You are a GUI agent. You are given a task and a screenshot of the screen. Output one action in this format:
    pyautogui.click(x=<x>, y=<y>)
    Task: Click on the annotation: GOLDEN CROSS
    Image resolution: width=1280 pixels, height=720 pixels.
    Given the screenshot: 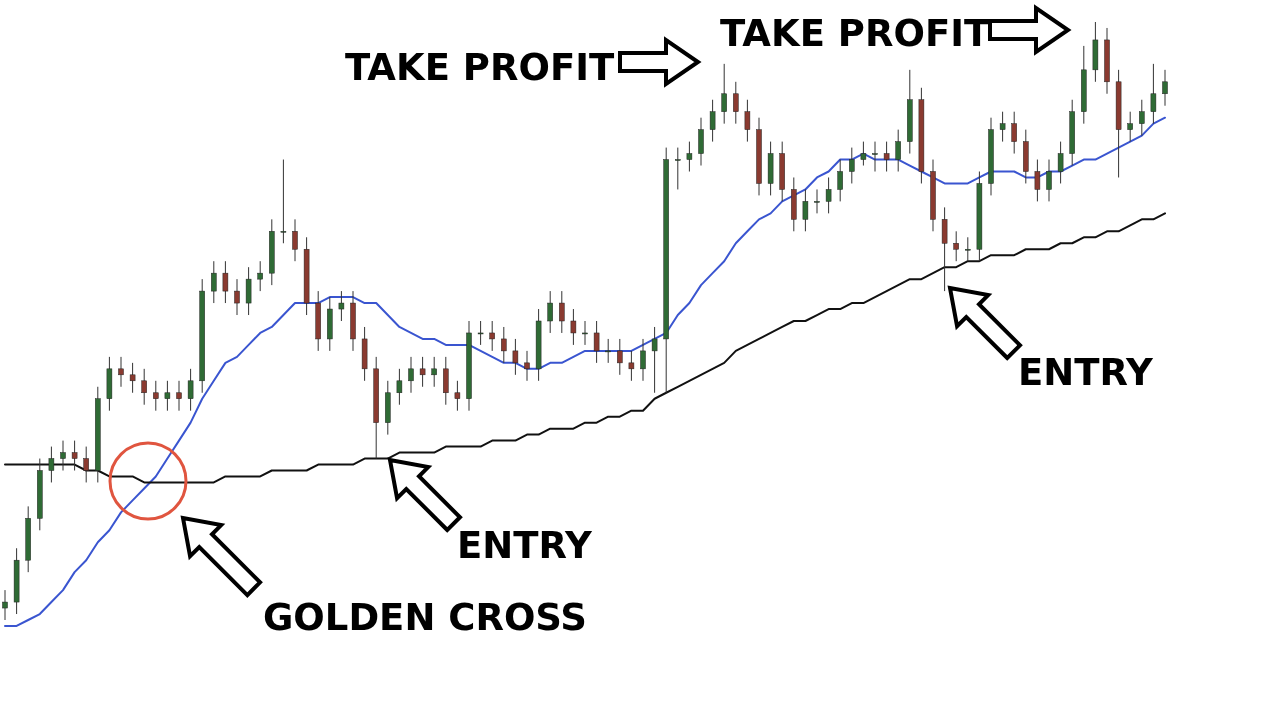 What is the action you would take?
    pyautogui.click(x=425, y=617)
    